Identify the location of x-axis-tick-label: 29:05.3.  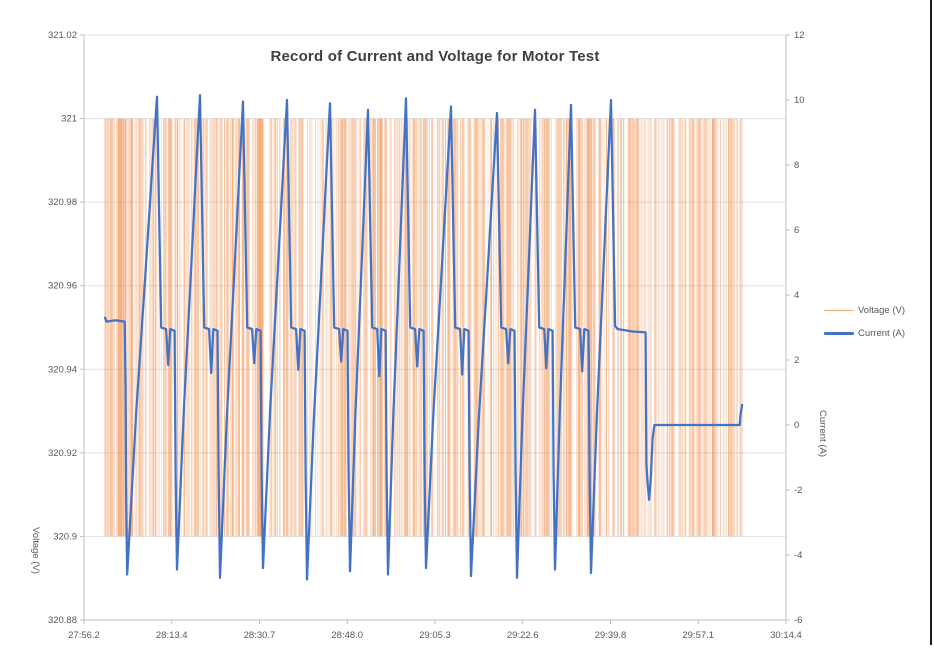
(435, 635).